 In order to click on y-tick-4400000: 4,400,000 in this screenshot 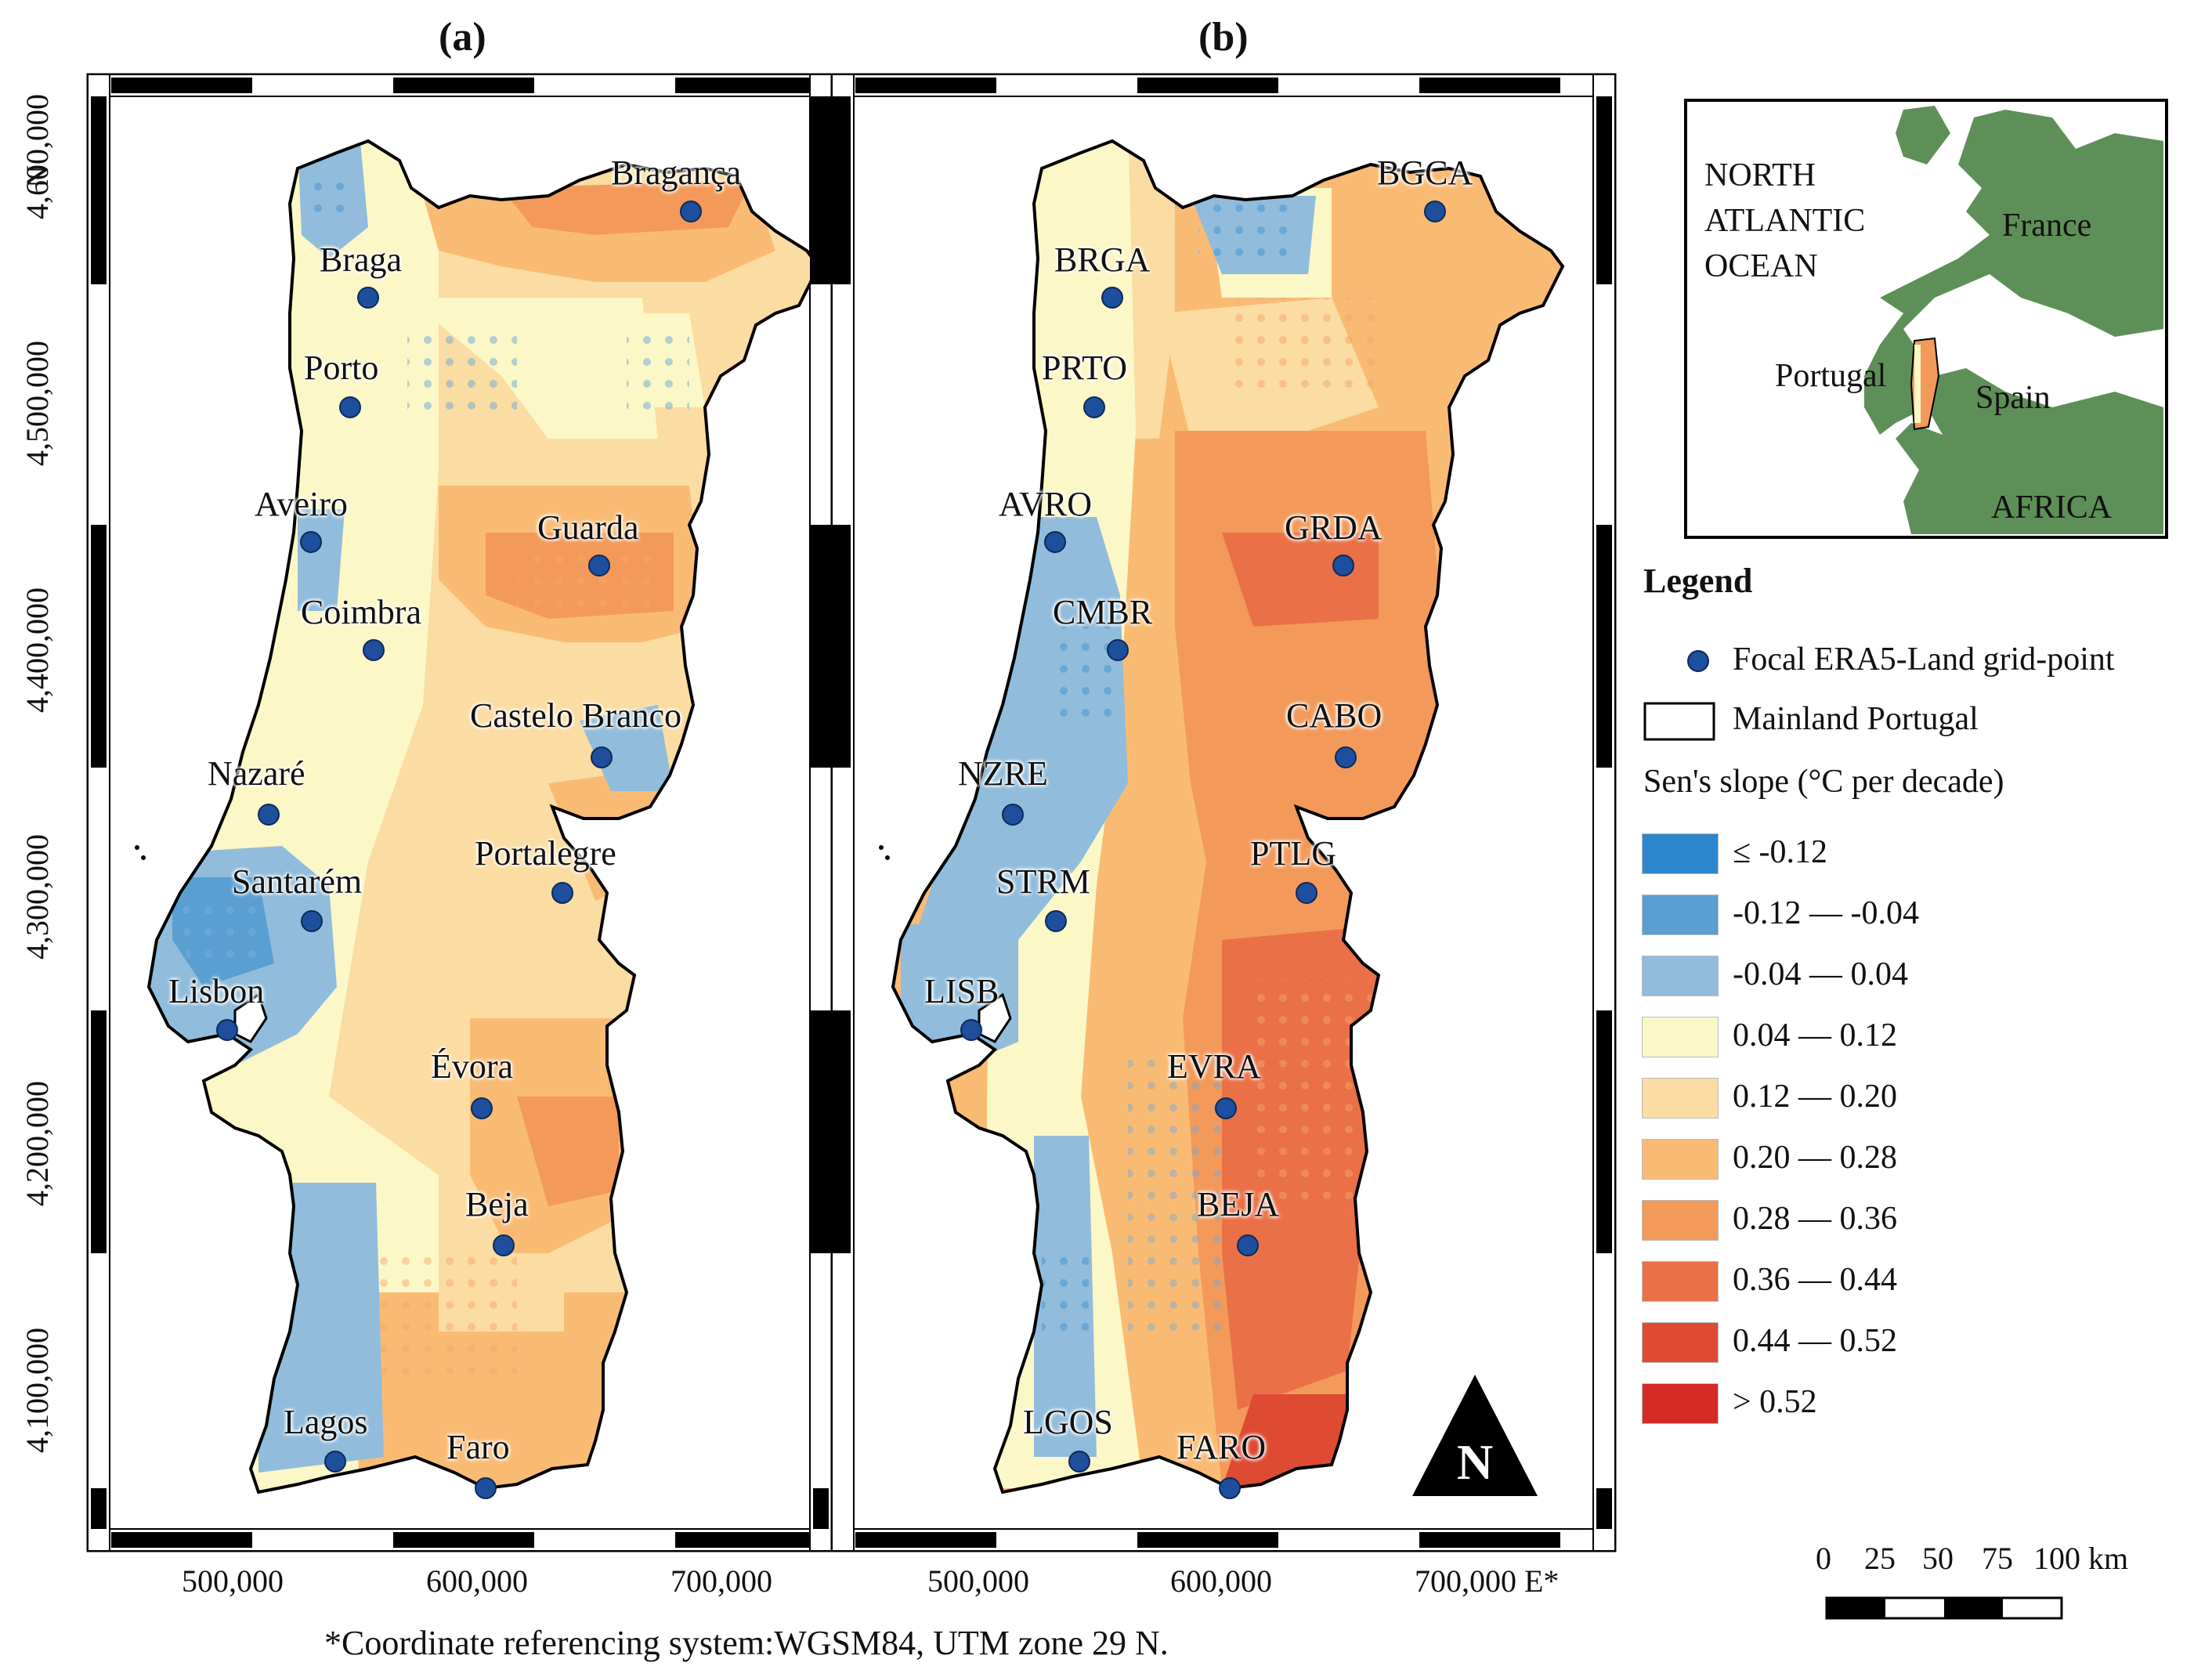, I will do `click(38, 650)`.